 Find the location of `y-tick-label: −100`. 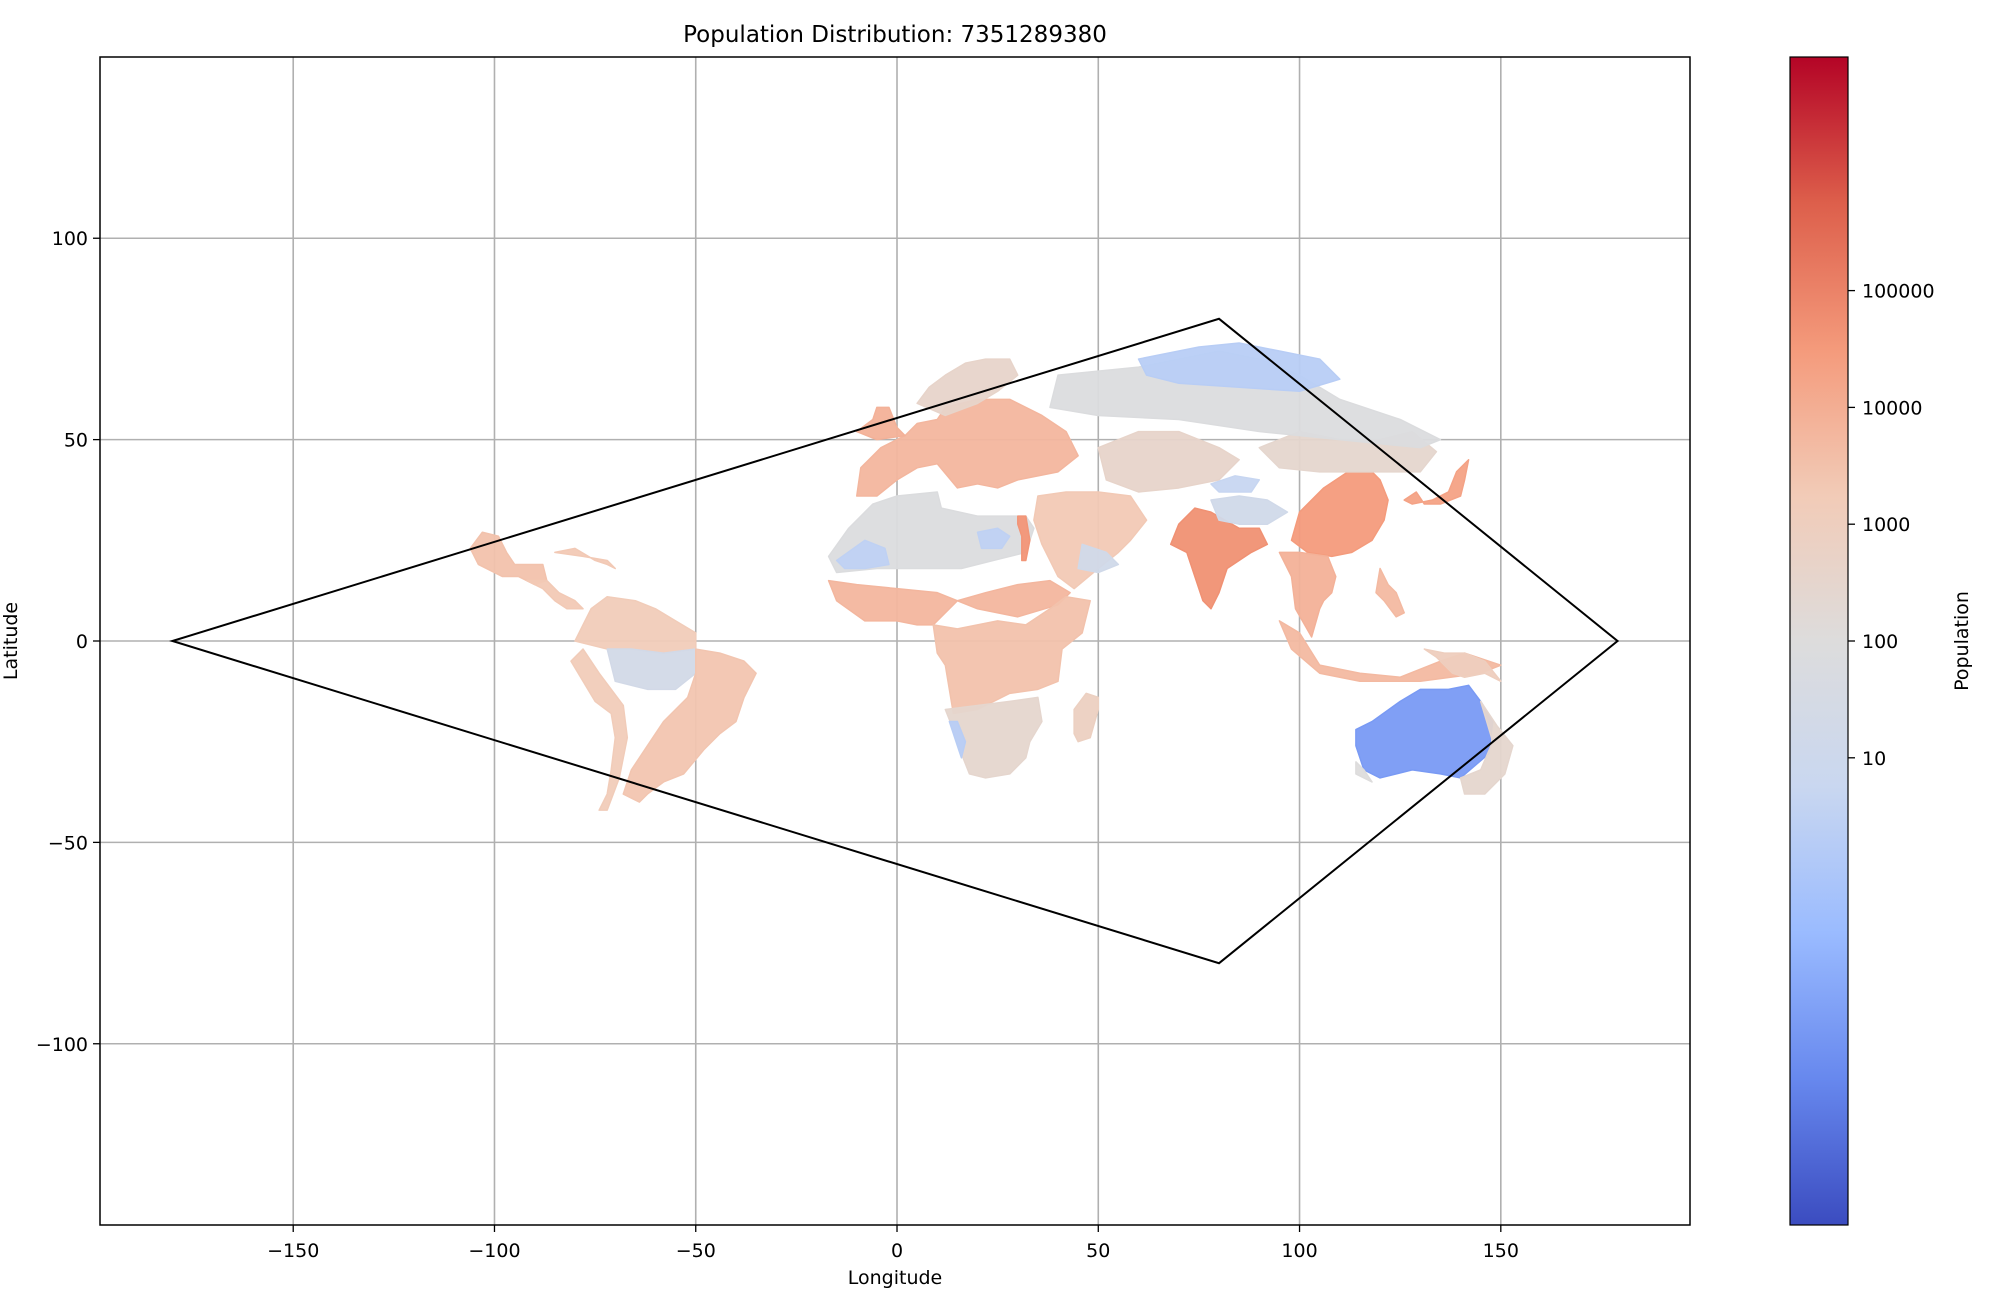

y-tick-label: −100 is located at coordinates (62, 1045).